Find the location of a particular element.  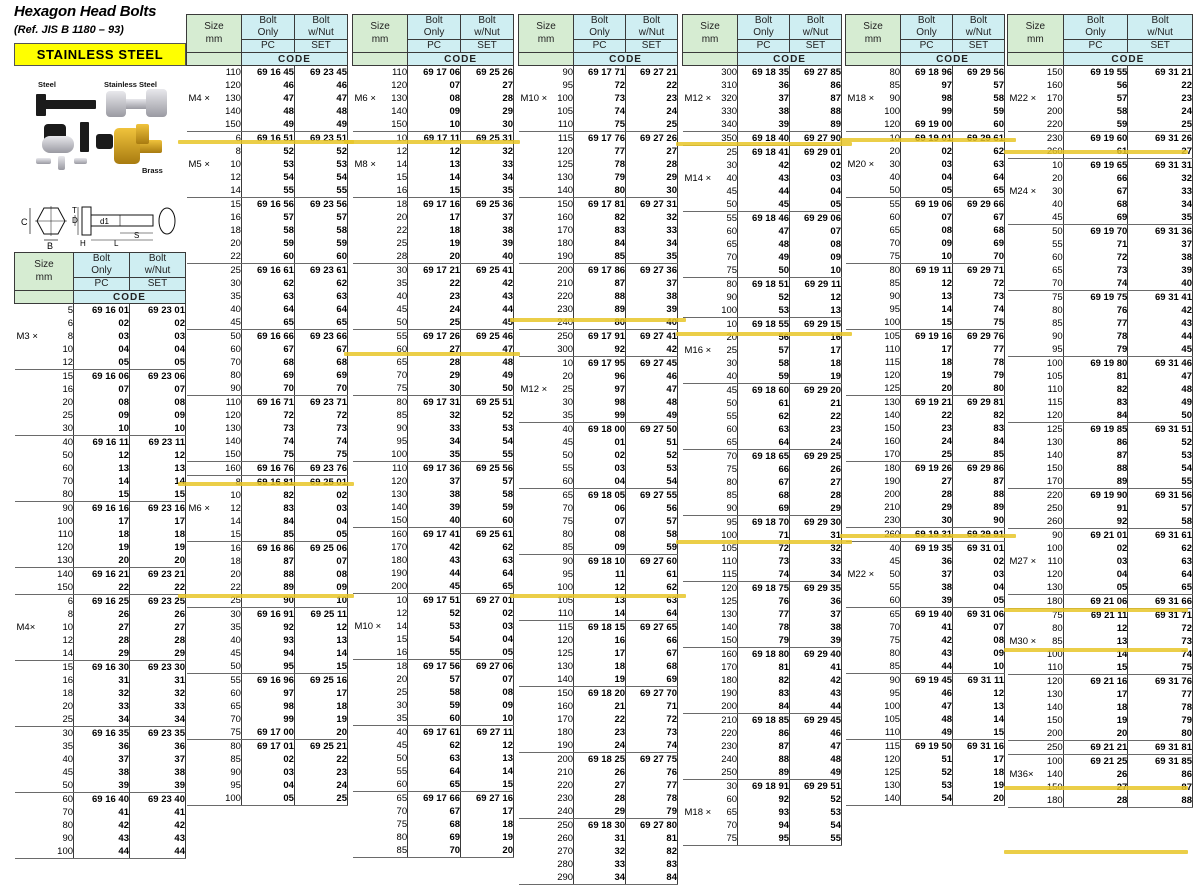

table-row: 60 69 16 40 69 23 40 is located at coordinates (100, 799).